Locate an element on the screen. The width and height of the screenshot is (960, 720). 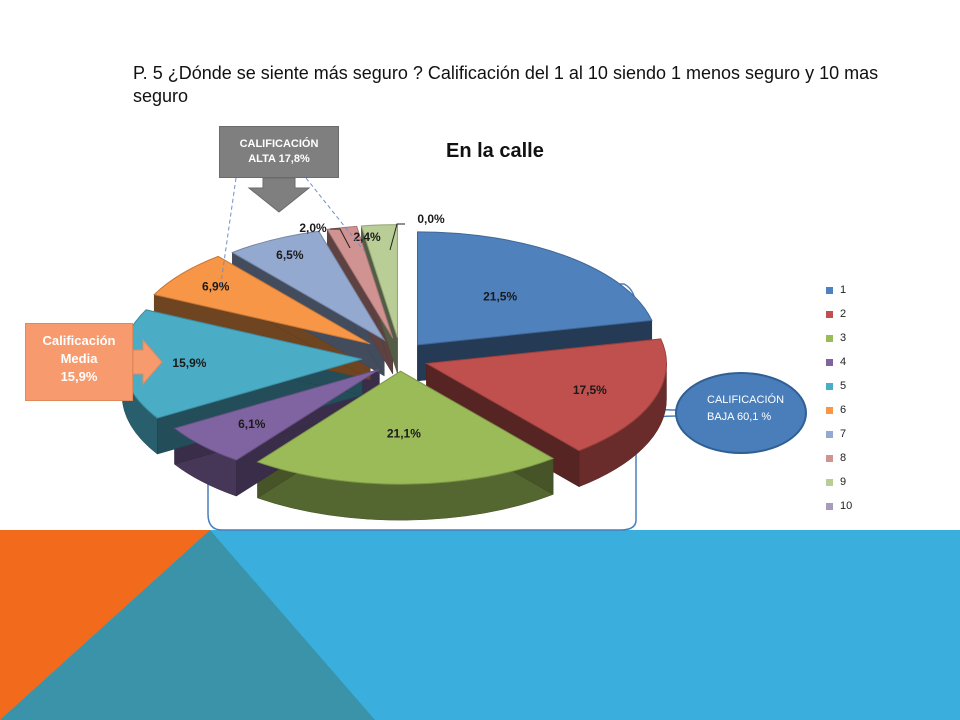
data-label-4: 6,1% is located at coordinates (252, 424).